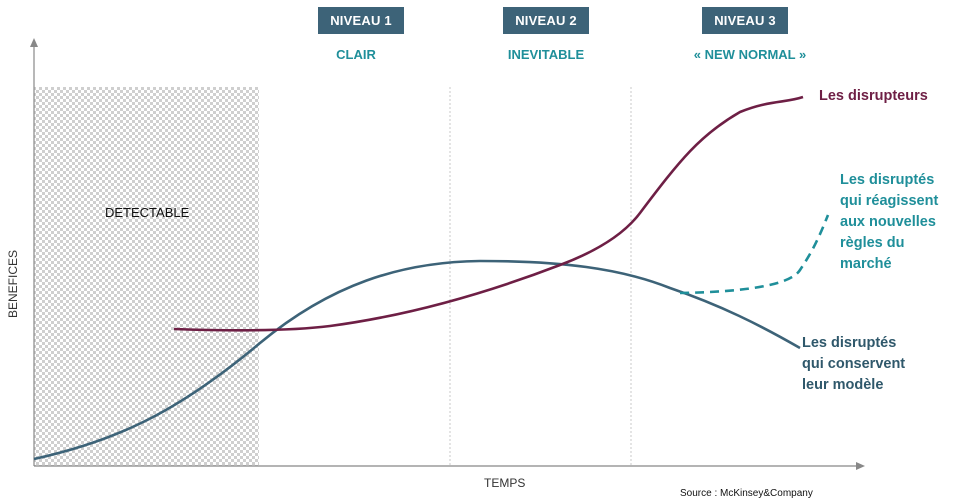  What do you see at coordinates (843, 385) in the screenshot?
I see `label-line: leur modèle` at bounding box center [843, 385].